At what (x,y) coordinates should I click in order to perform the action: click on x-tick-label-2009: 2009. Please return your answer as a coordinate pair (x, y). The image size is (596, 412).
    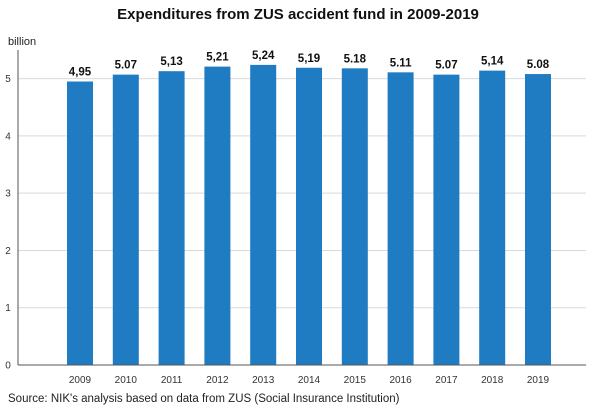
    Looking at the image, I should click on (80, 380).